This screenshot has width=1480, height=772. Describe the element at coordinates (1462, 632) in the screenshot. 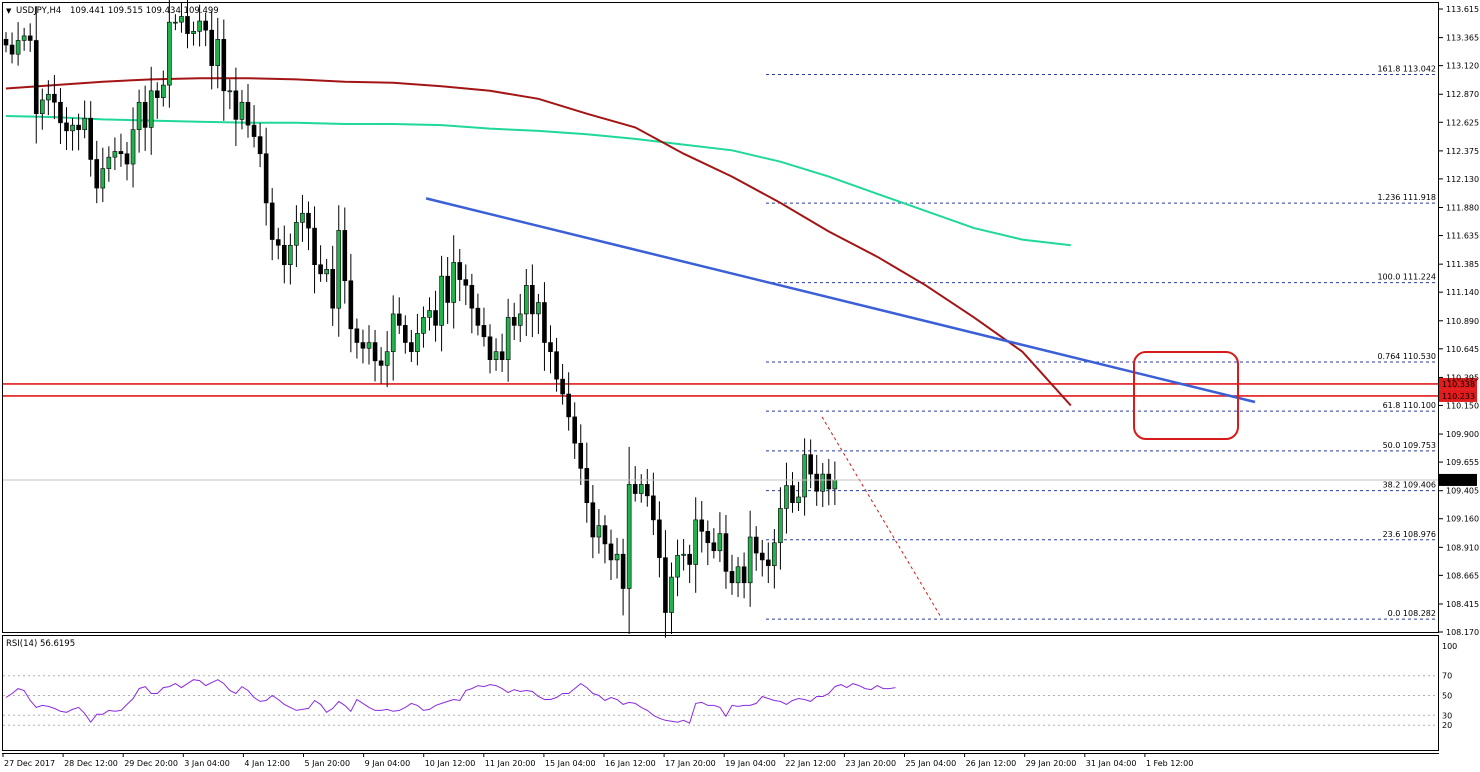

I see `price-tick-label: 108.170` at that location.